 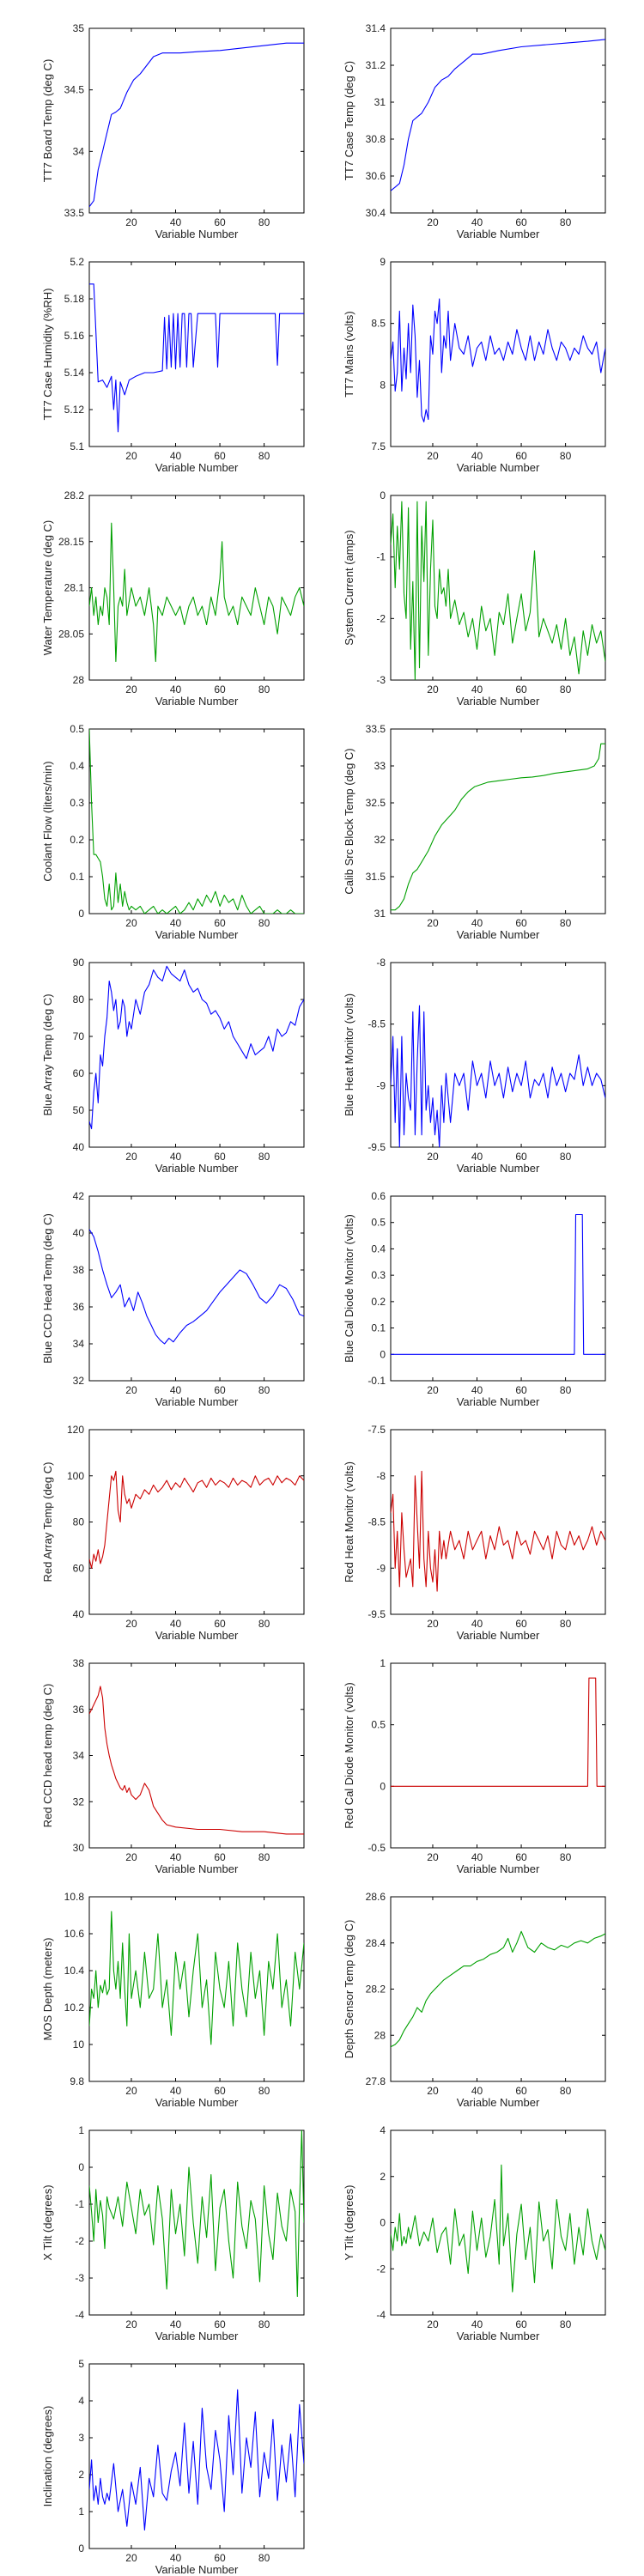 What do you see at coordinates (376, 1897) in the screenshot?
I see `y-tick-label: 28.6` at bounding box center [376, 1897].